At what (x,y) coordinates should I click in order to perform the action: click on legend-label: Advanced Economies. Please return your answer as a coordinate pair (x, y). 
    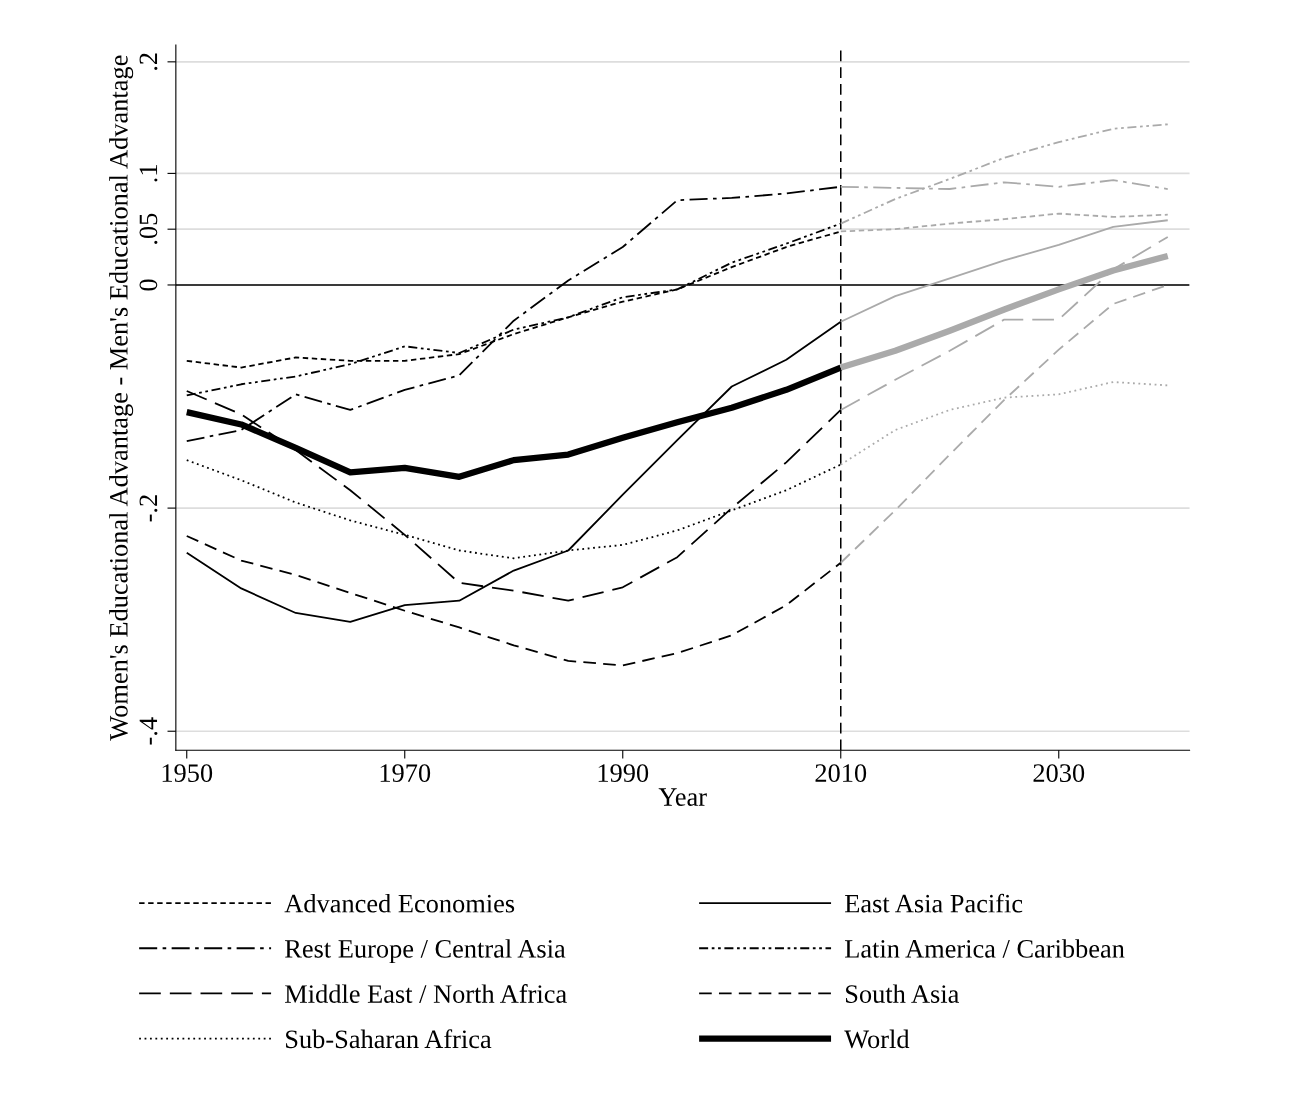
    Looking at the image, I should click on (399, 903).